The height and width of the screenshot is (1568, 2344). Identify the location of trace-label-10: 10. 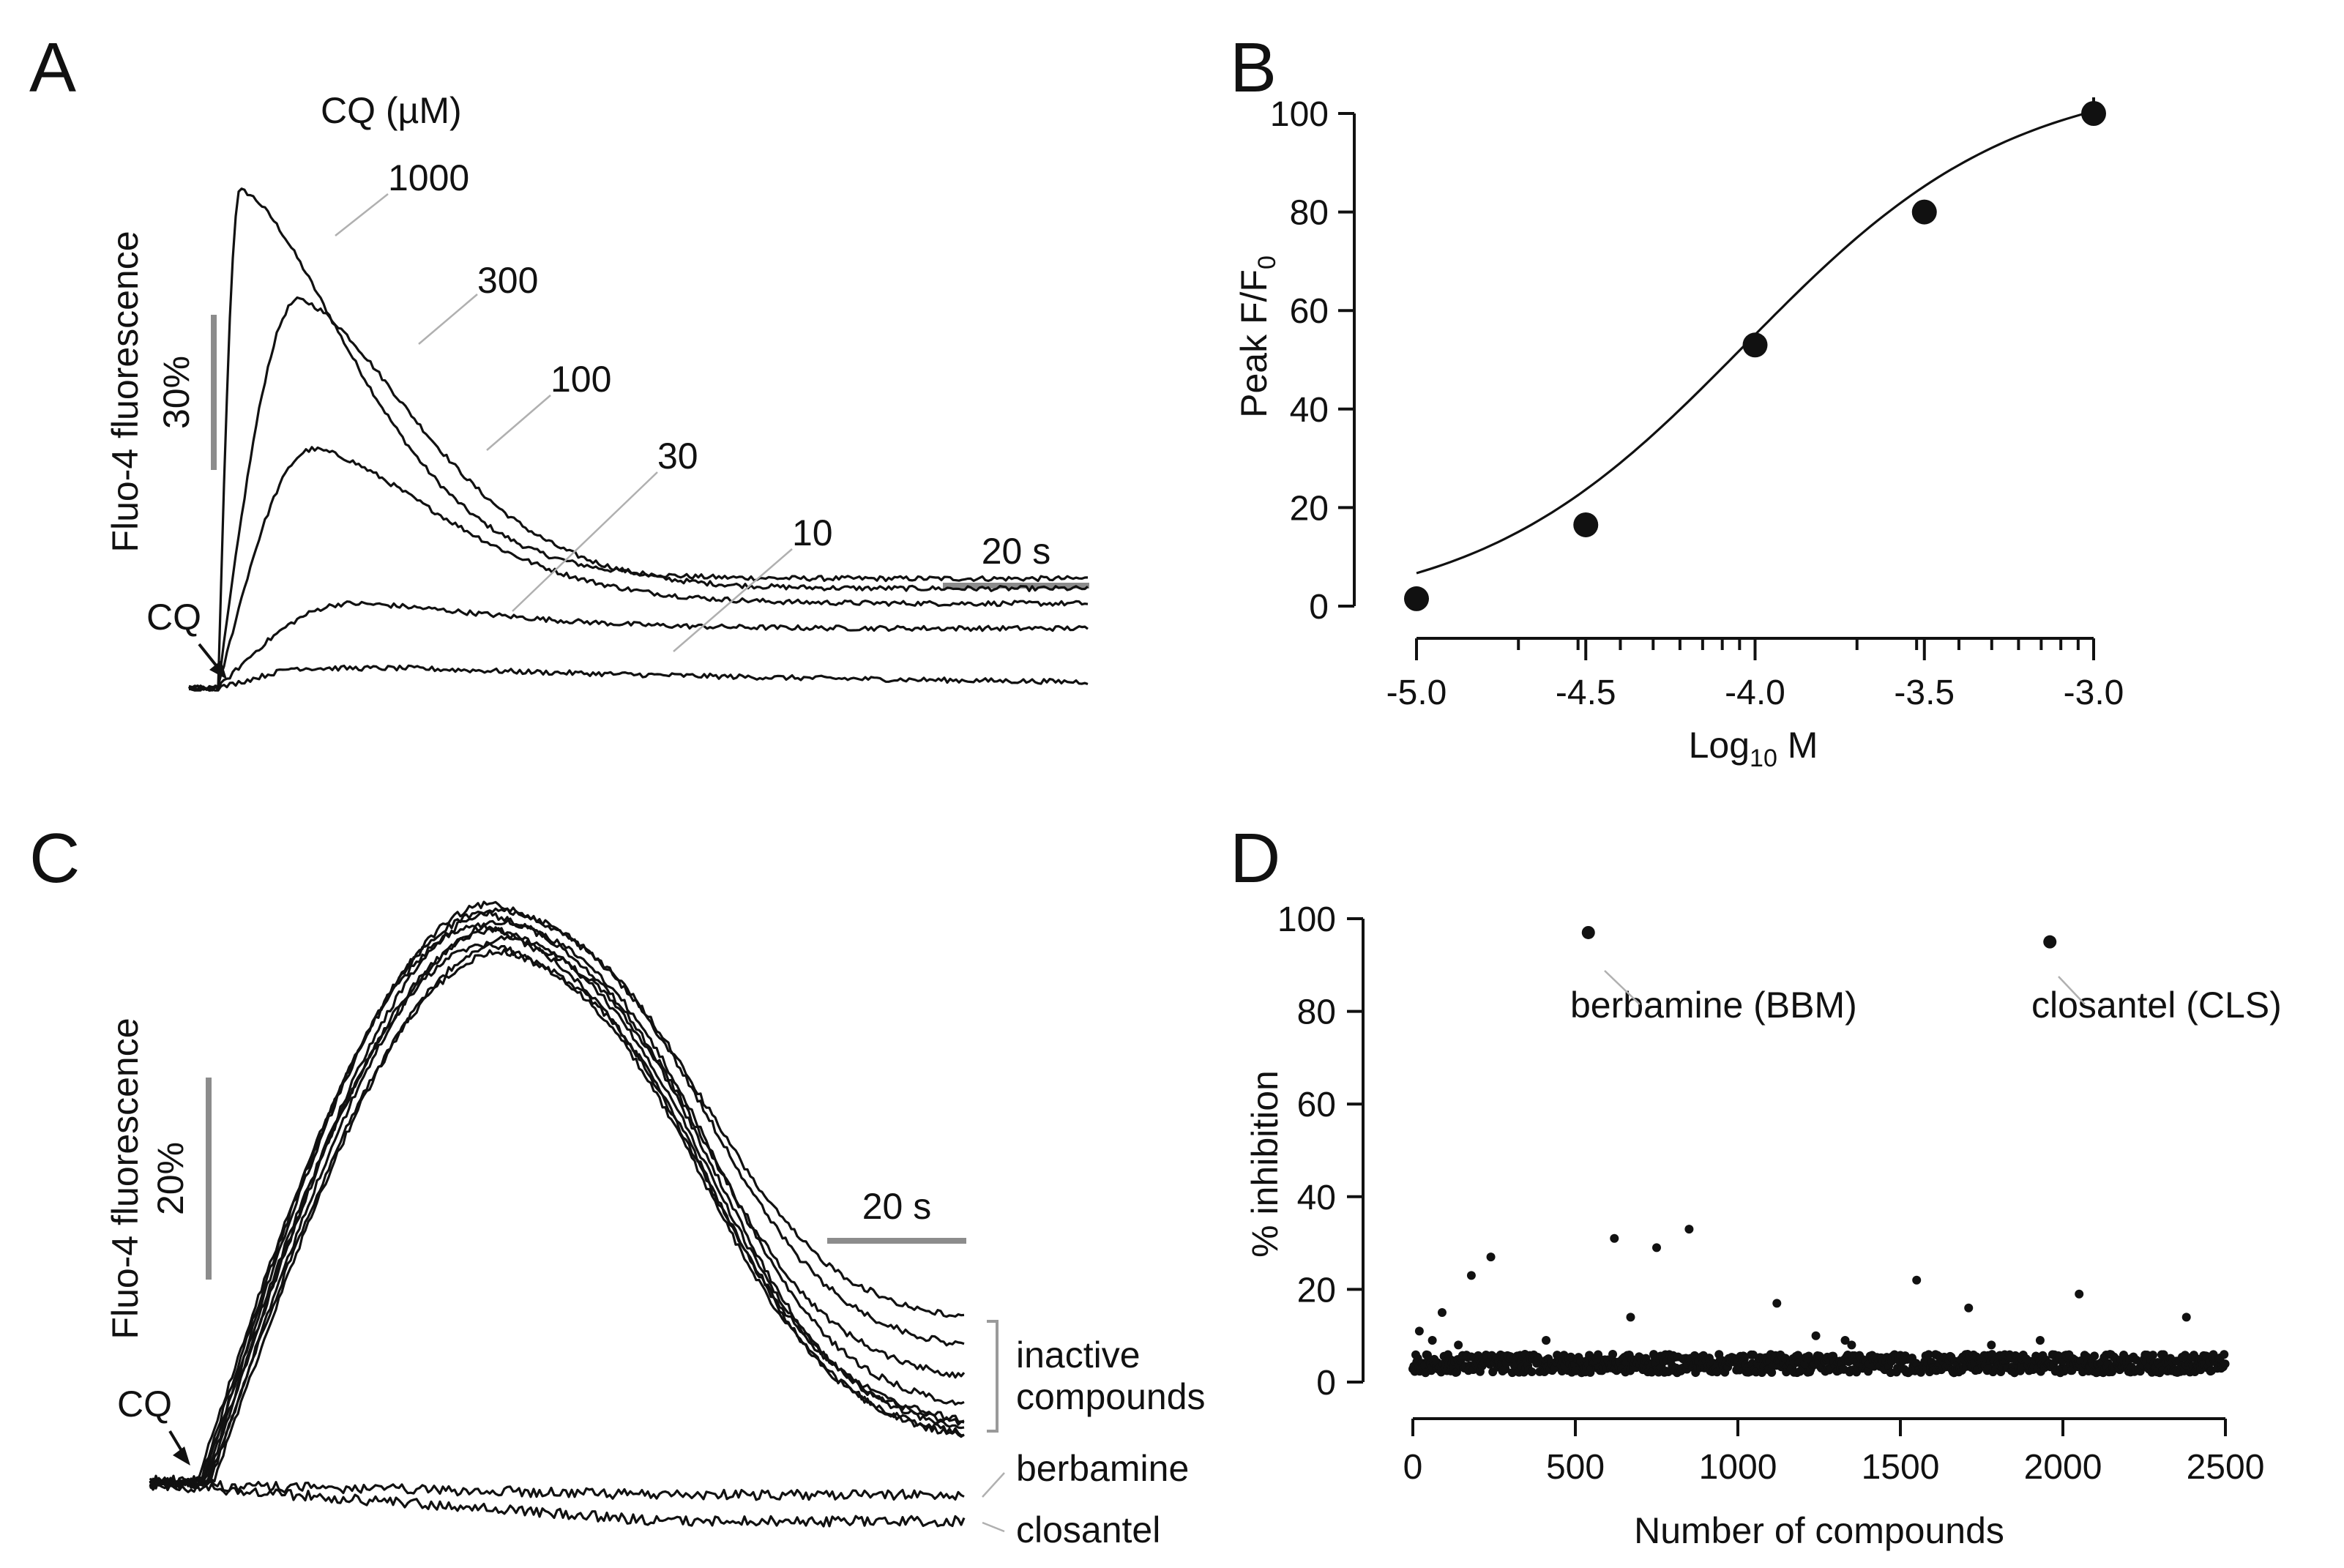
(812, 532).